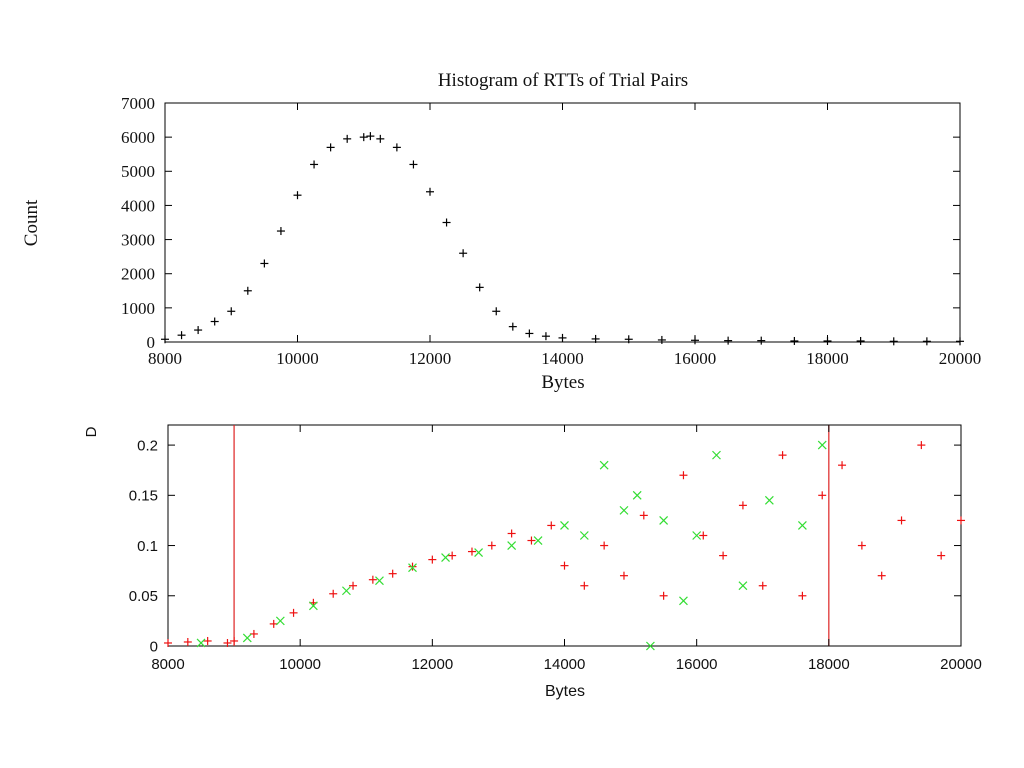 This screenshot has height=768, width=1024. I want to click on x-axis-label: Bytes, so click(565, 691).